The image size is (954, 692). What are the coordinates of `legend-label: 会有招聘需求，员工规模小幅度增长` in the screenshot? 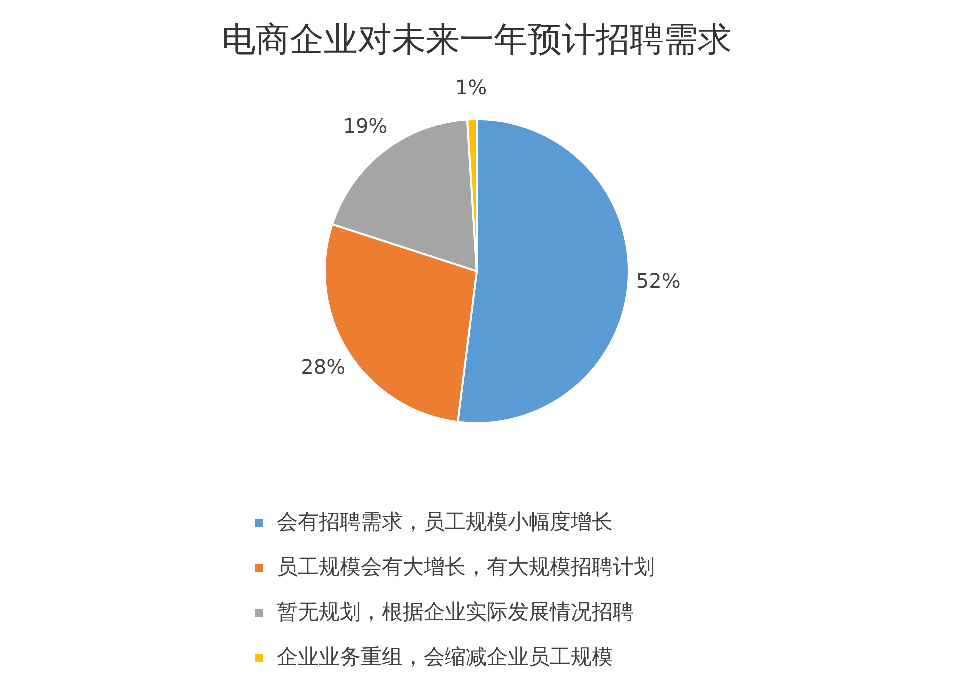 It's located at (445, 522).